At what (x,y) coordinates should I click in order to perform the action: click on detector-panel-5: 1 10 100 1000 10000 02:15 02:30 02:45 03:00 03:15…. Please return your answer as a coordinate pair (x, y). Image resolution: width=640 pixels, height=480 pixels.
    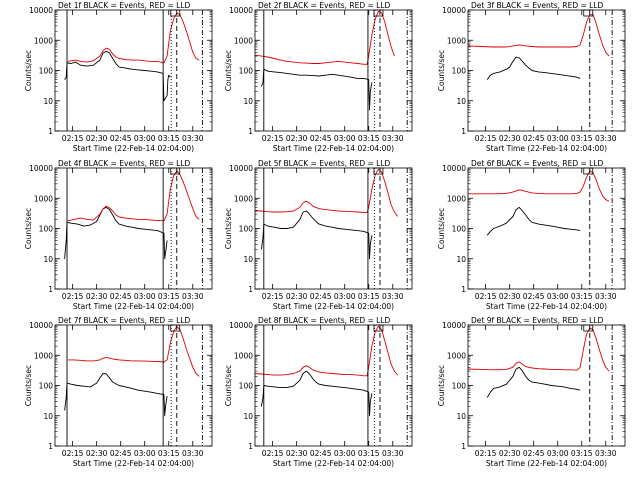
    Looking at the image, I should click on (318, 235).